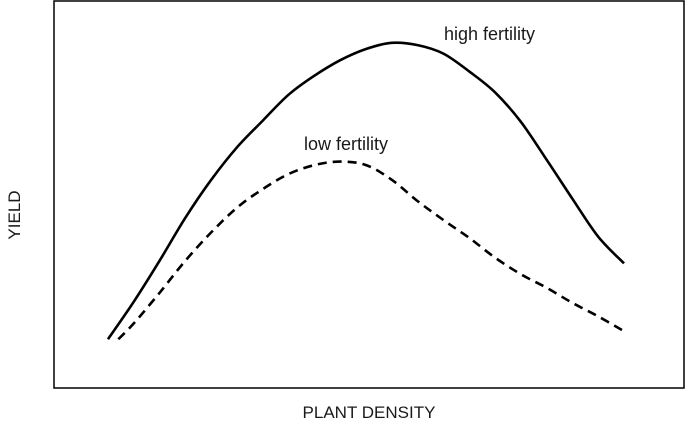 The height and width of the screenshot is (427, 685). What do you see at coordinates (369, 412) in the screenshot?
I see `x-axis-title: PLANT DENSITY` at bounding box center [369, 412].